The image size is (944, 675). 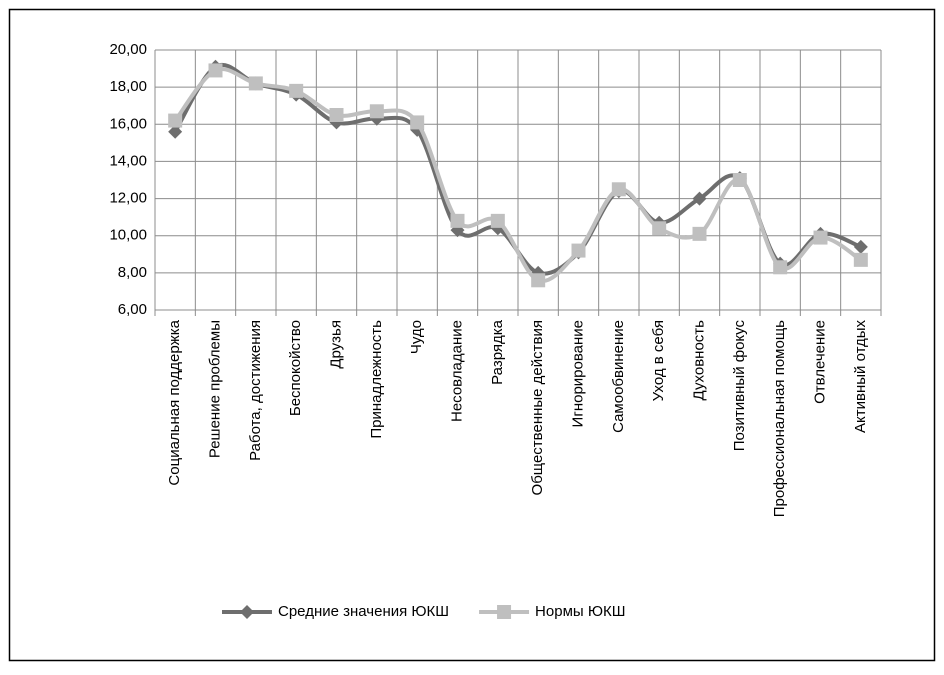 I want to click on y-tick-label: 12,00, so click(x=128, y=198).